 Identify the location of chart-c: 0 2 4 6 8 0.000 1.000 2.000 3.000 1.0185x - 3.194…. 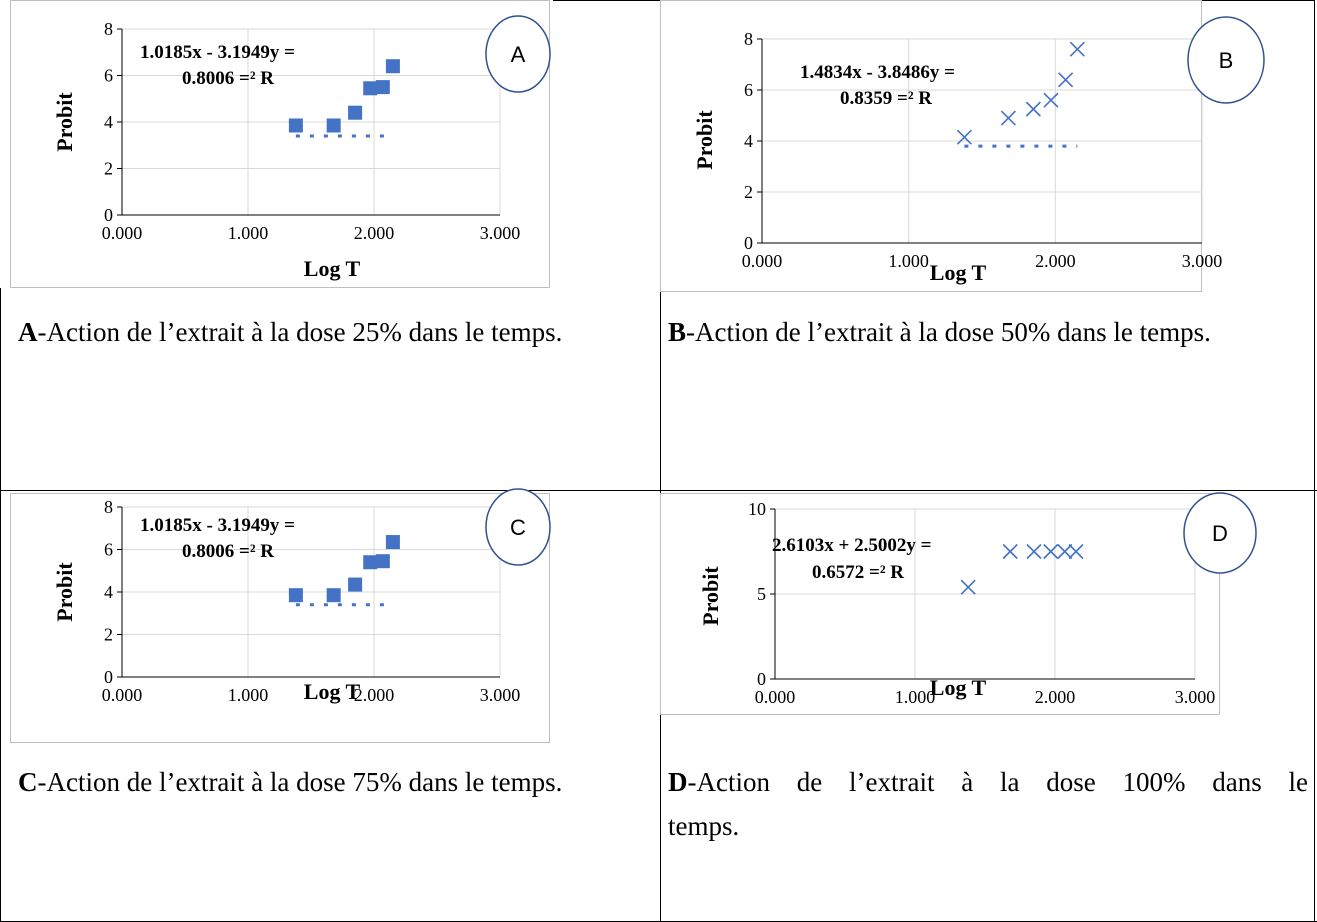
(280, 615).